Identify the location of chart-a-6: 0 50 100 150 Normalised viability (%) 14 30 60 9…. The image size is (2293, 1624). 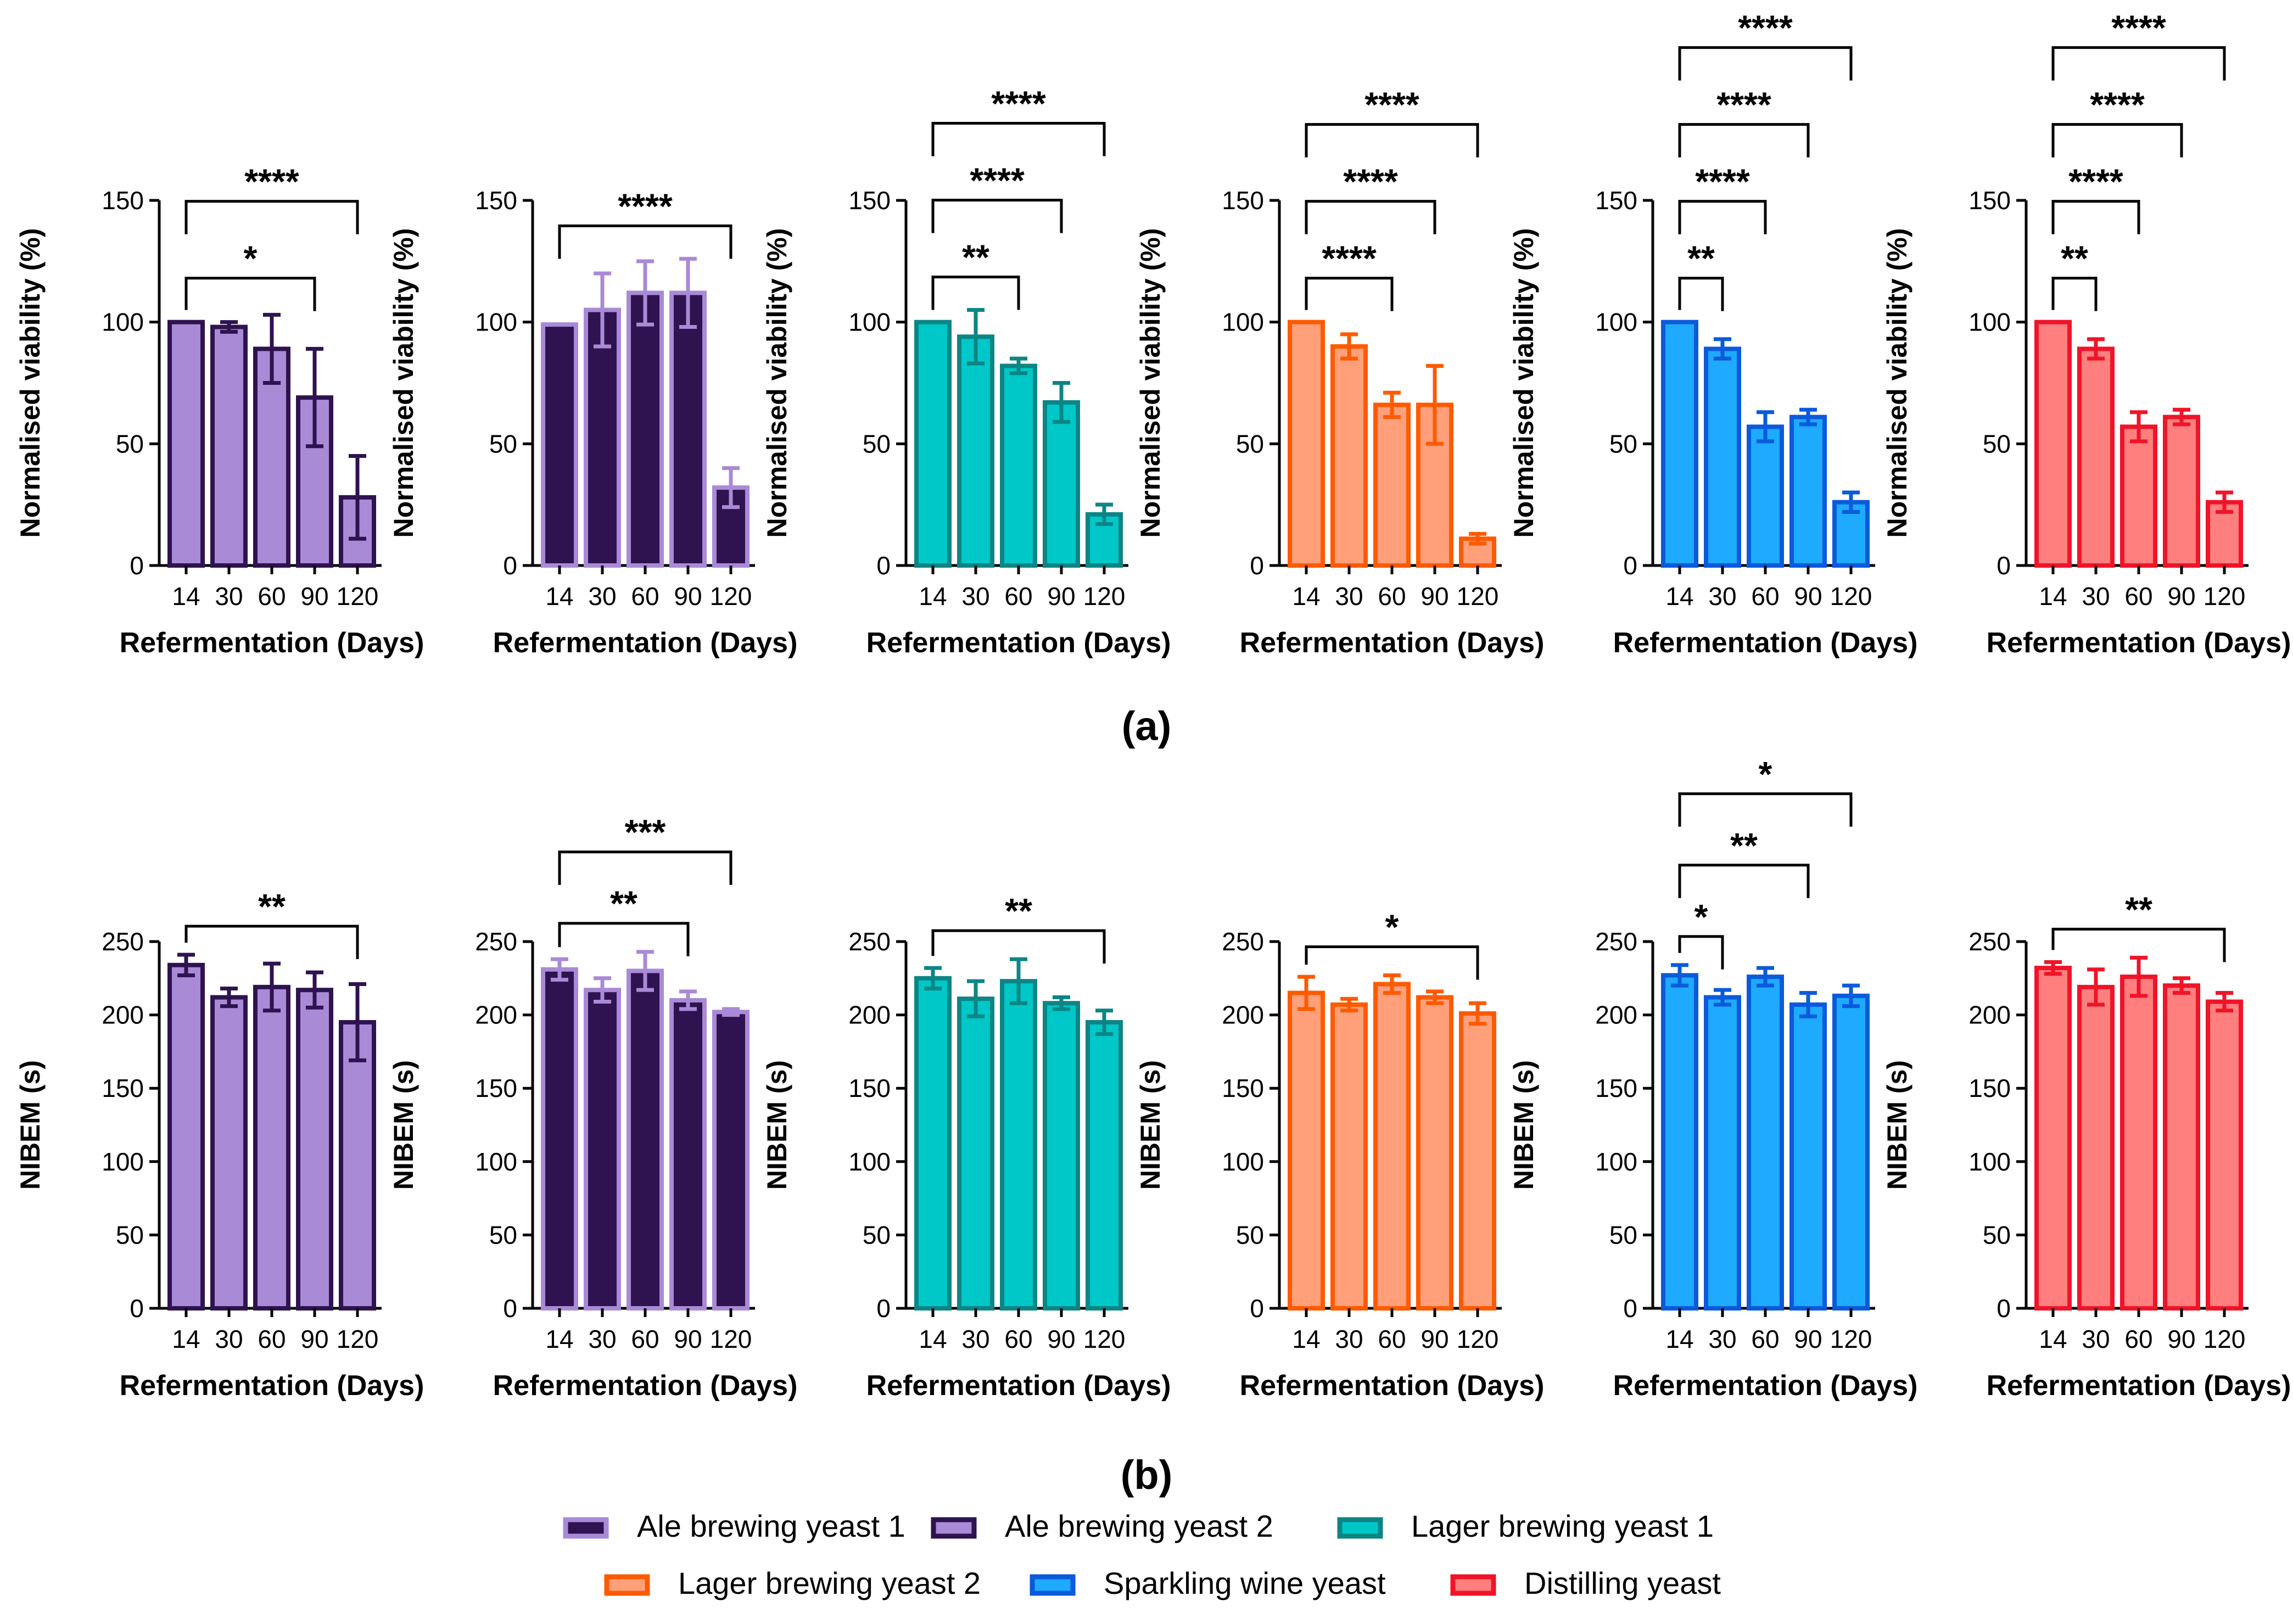
(2086, 333).